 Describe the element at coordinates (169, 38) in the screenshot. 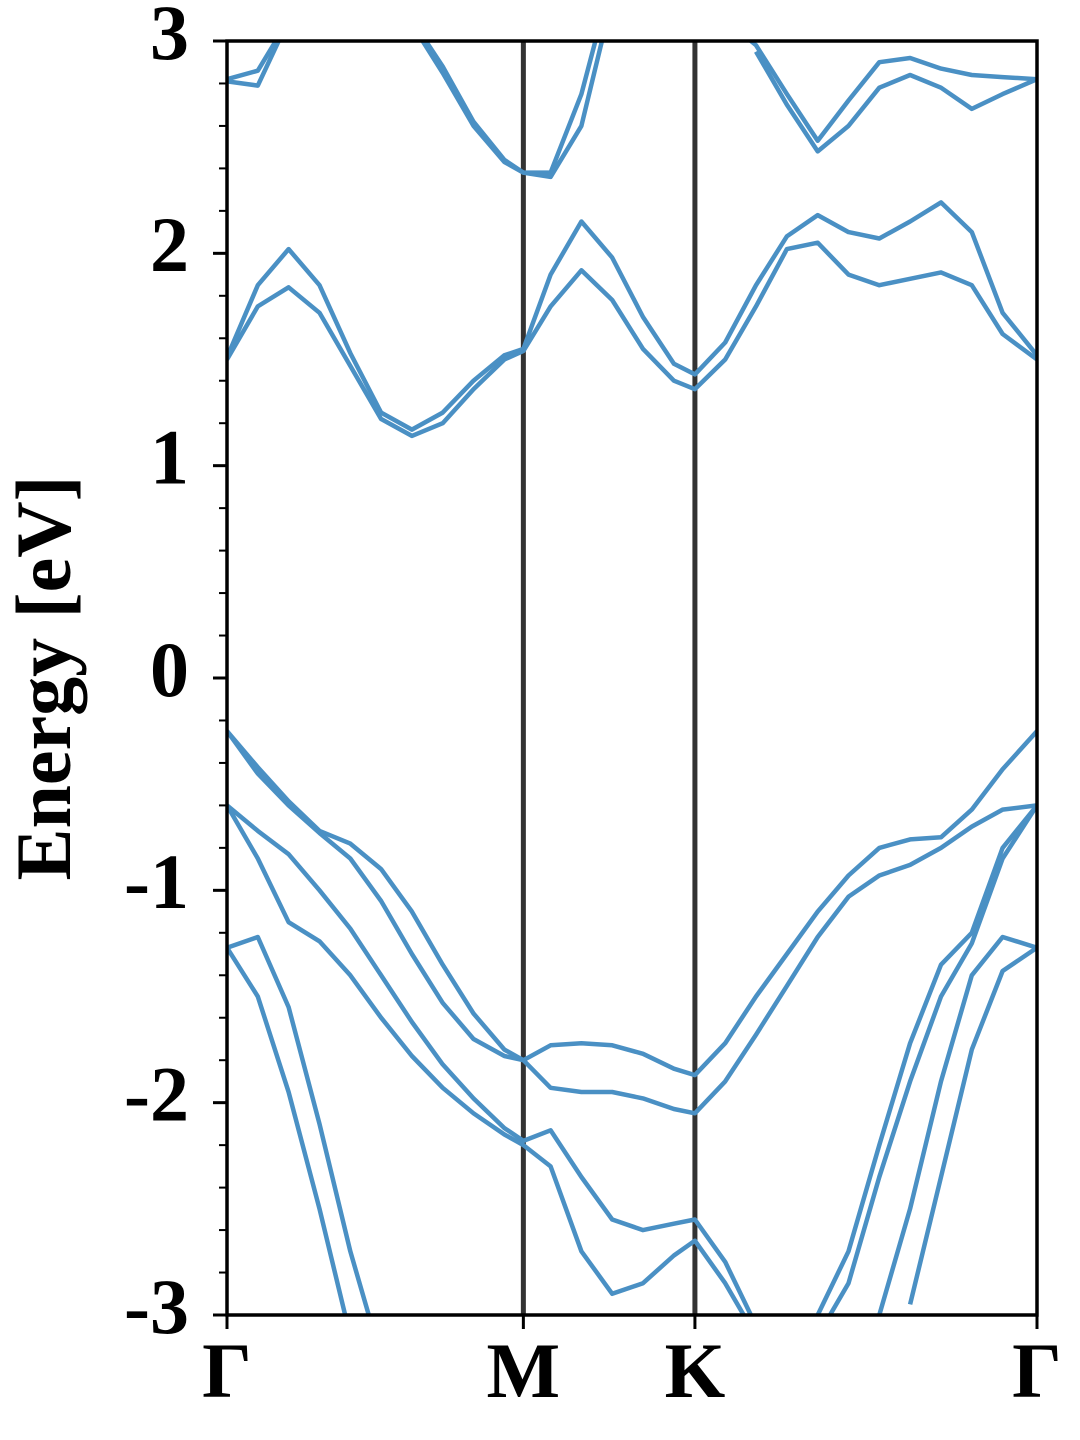

I see `y-tick-label: 3` at that location.